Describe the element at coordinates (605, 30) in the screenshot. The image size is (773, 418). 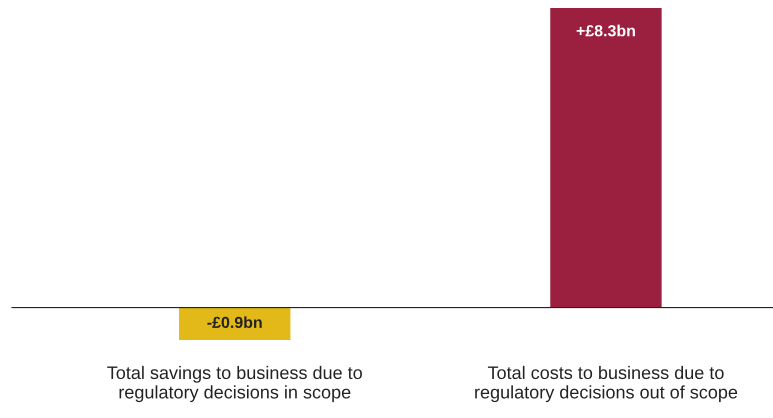
I see `data-label: +£8.3bn` at that location.